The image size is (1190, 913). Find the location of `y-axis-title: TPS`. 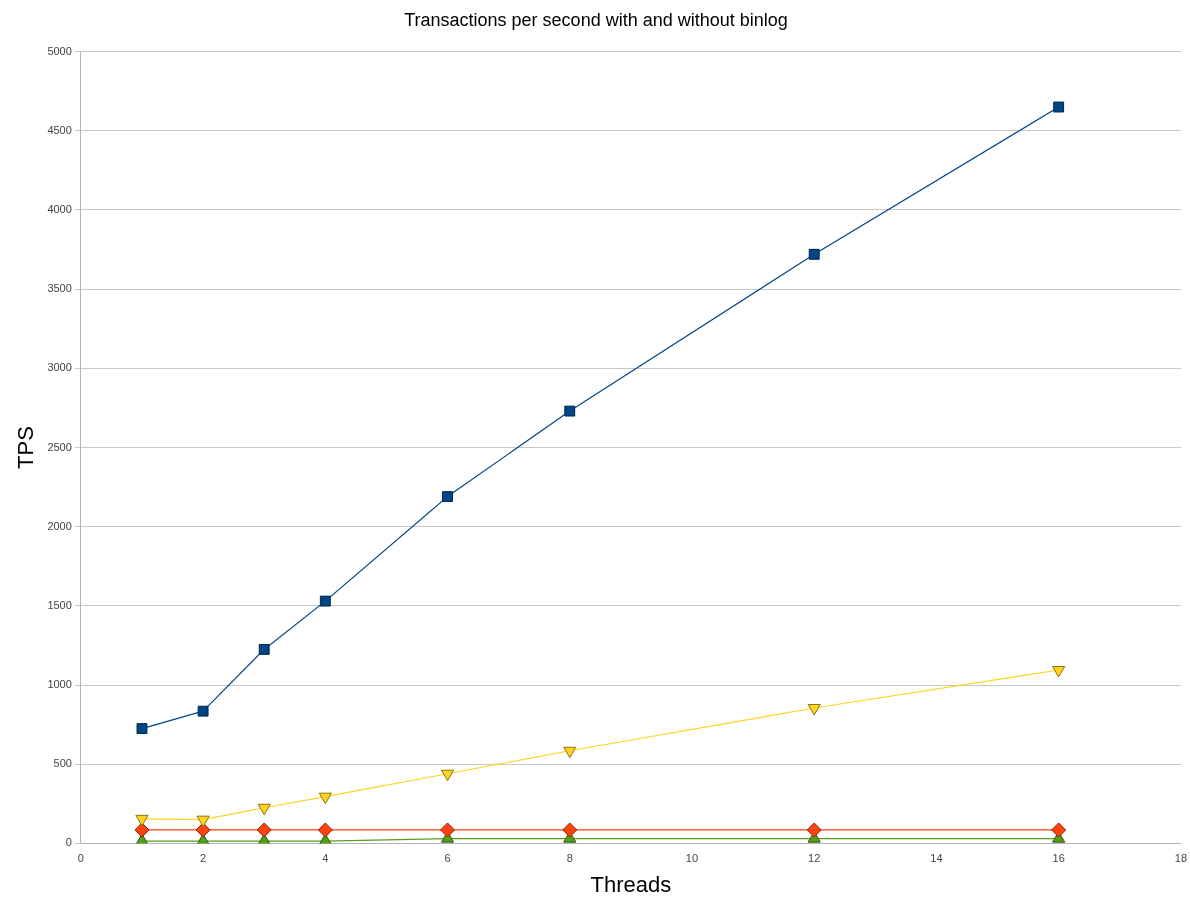

y-axis-title: TPS is located at coordinates (26, 447).